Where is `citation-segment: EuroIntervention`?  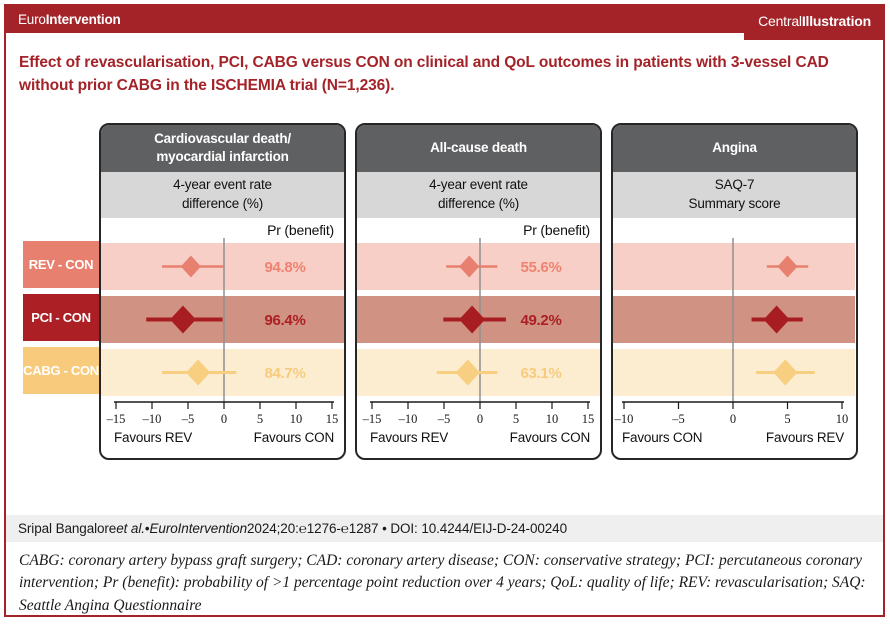 citation-segment: EuroIntervention is located at coordinates (198, 528).